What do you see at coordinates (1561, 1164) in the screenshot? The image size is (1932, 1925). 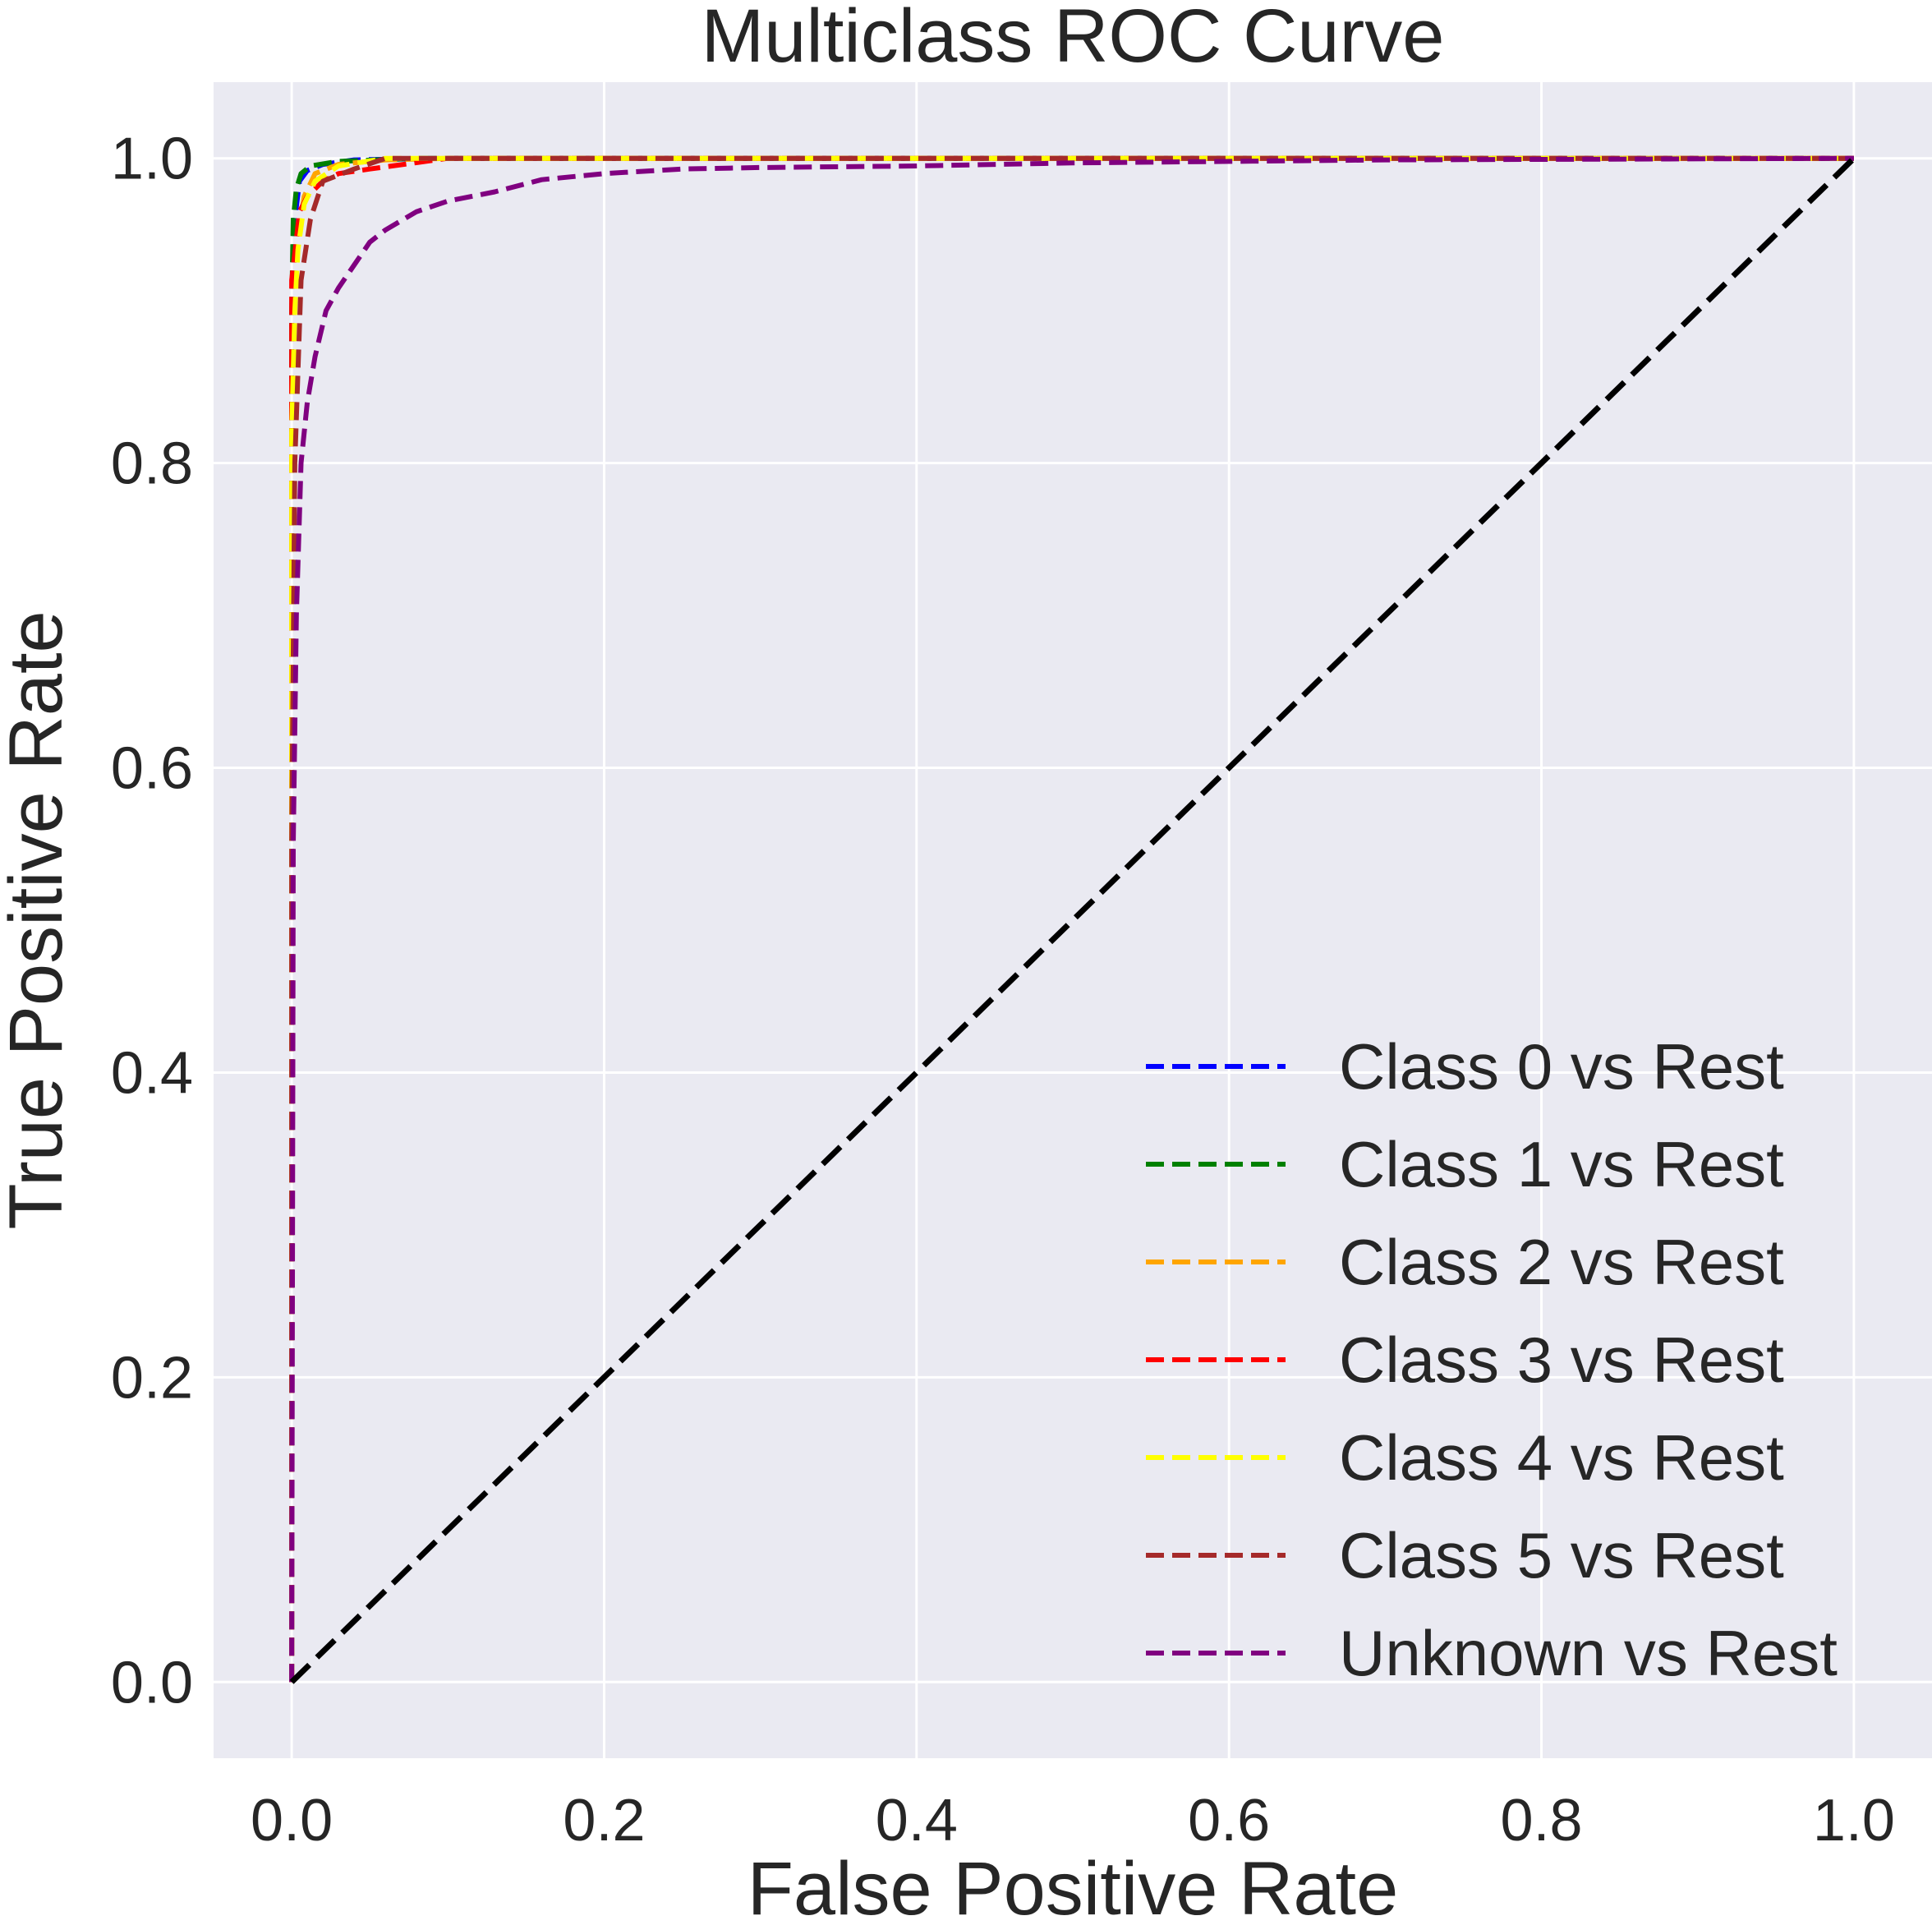 I see `legend-label-1: Class 1 vs Rest` at bounding box center [1561, 1164].